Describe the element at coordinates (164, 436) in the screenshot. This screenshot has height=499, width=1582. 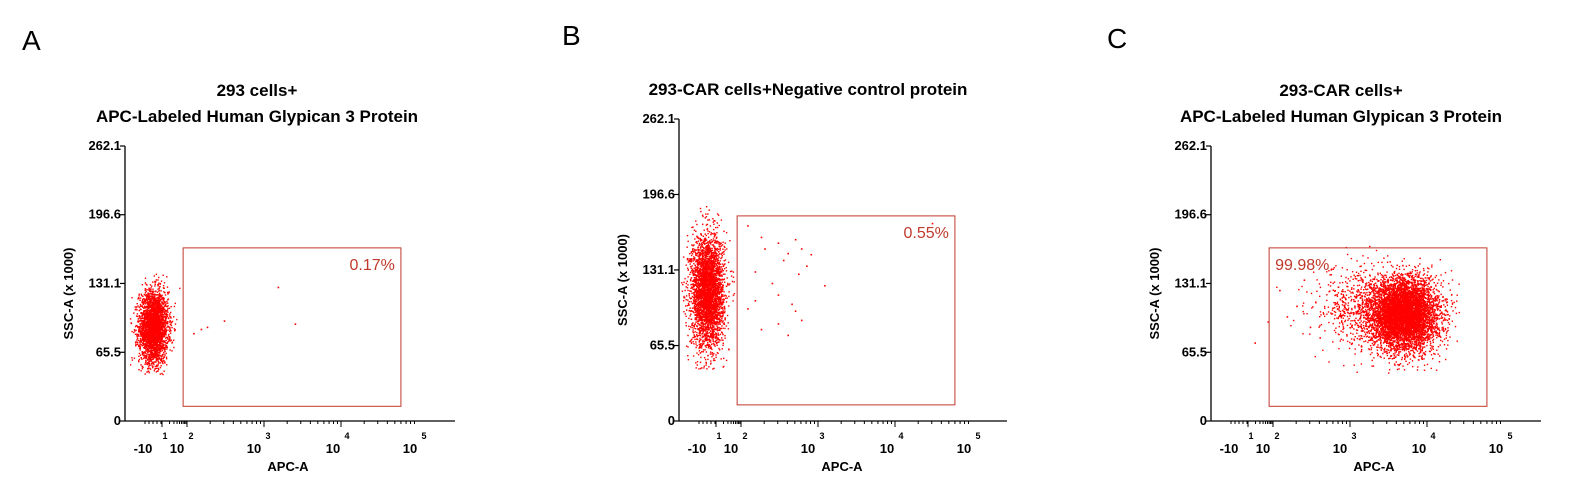
I see `x-tick-exponent: 1` at that location.